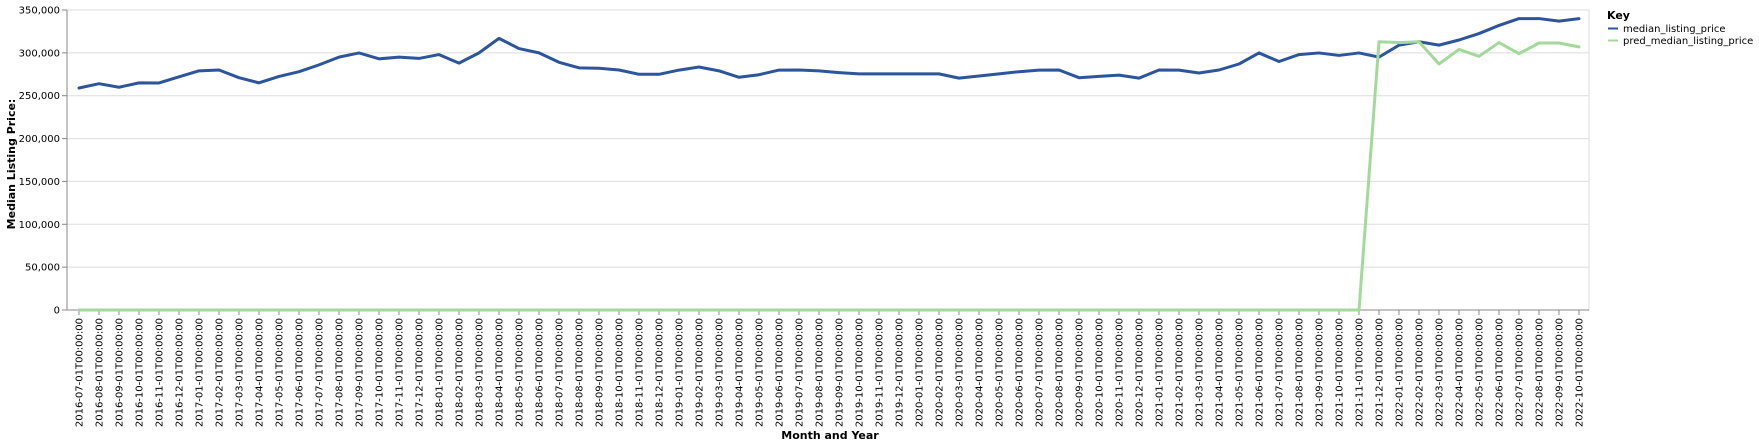 This screenshot has width=1759, height=447. I want to click on x-tick-label: 2018-12-01T00:00:00, so click(660, 372).